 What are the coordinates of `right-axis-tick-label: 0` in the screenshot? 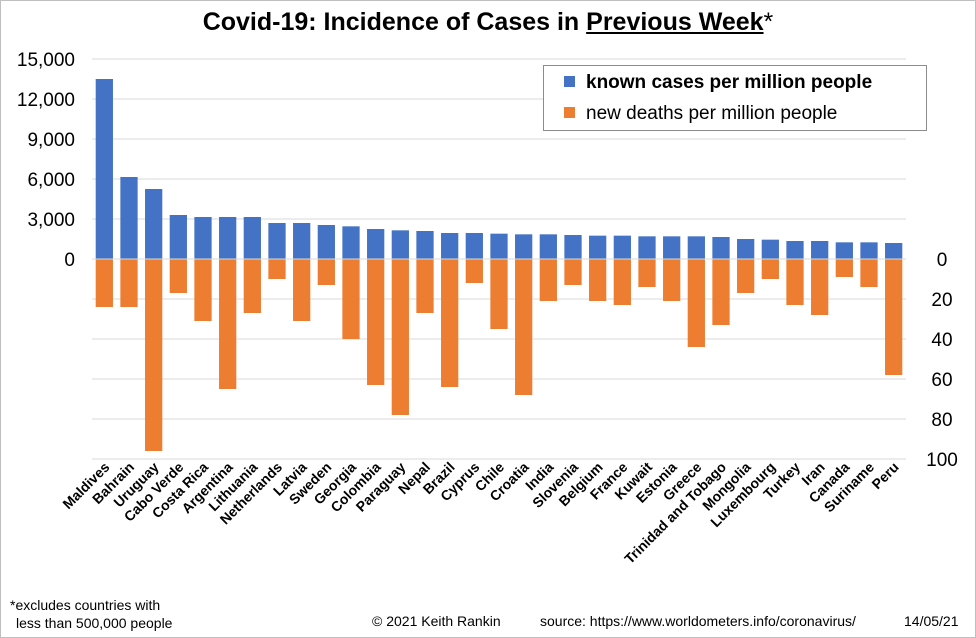 It's located at (942, 260).